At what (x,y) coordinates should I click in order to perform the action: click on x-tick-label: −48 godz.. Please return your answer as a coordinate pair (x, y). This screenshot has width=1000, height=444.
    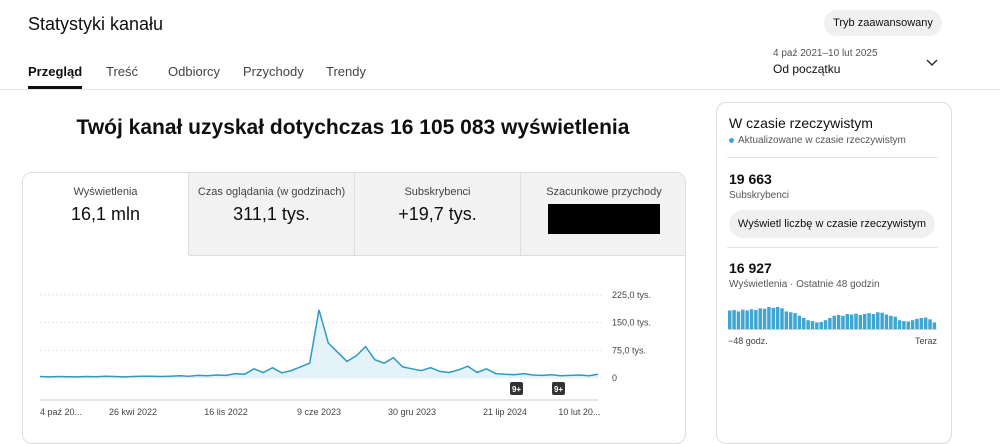
    Looking at the image, I should click on (748, 341).